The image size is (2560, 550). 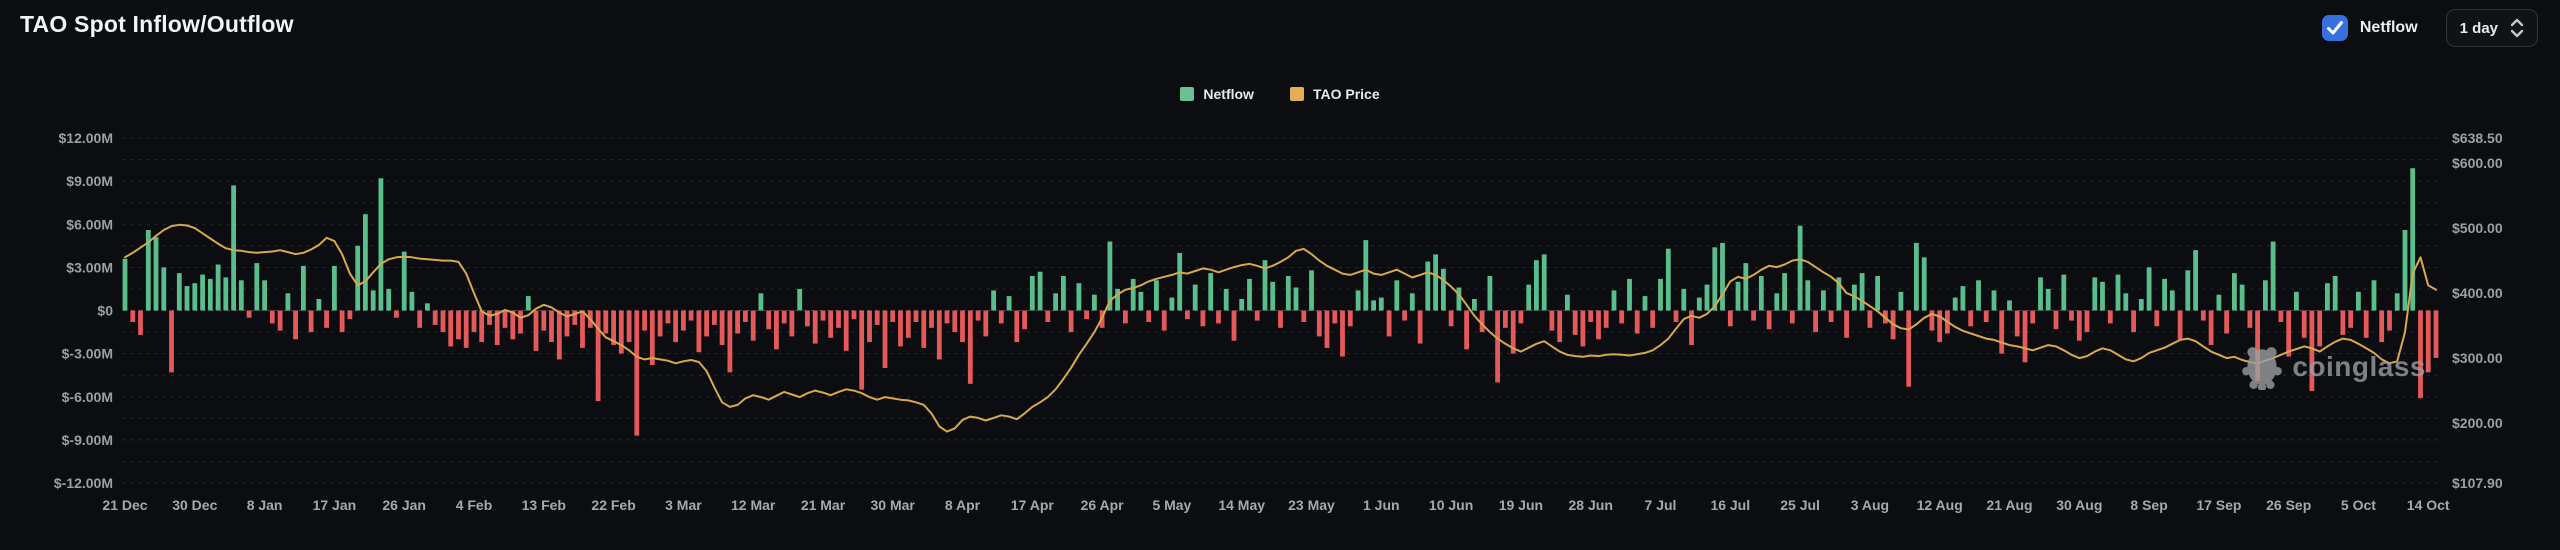 I want to click on netflow-checkbox, so click(x=2334, y=28).